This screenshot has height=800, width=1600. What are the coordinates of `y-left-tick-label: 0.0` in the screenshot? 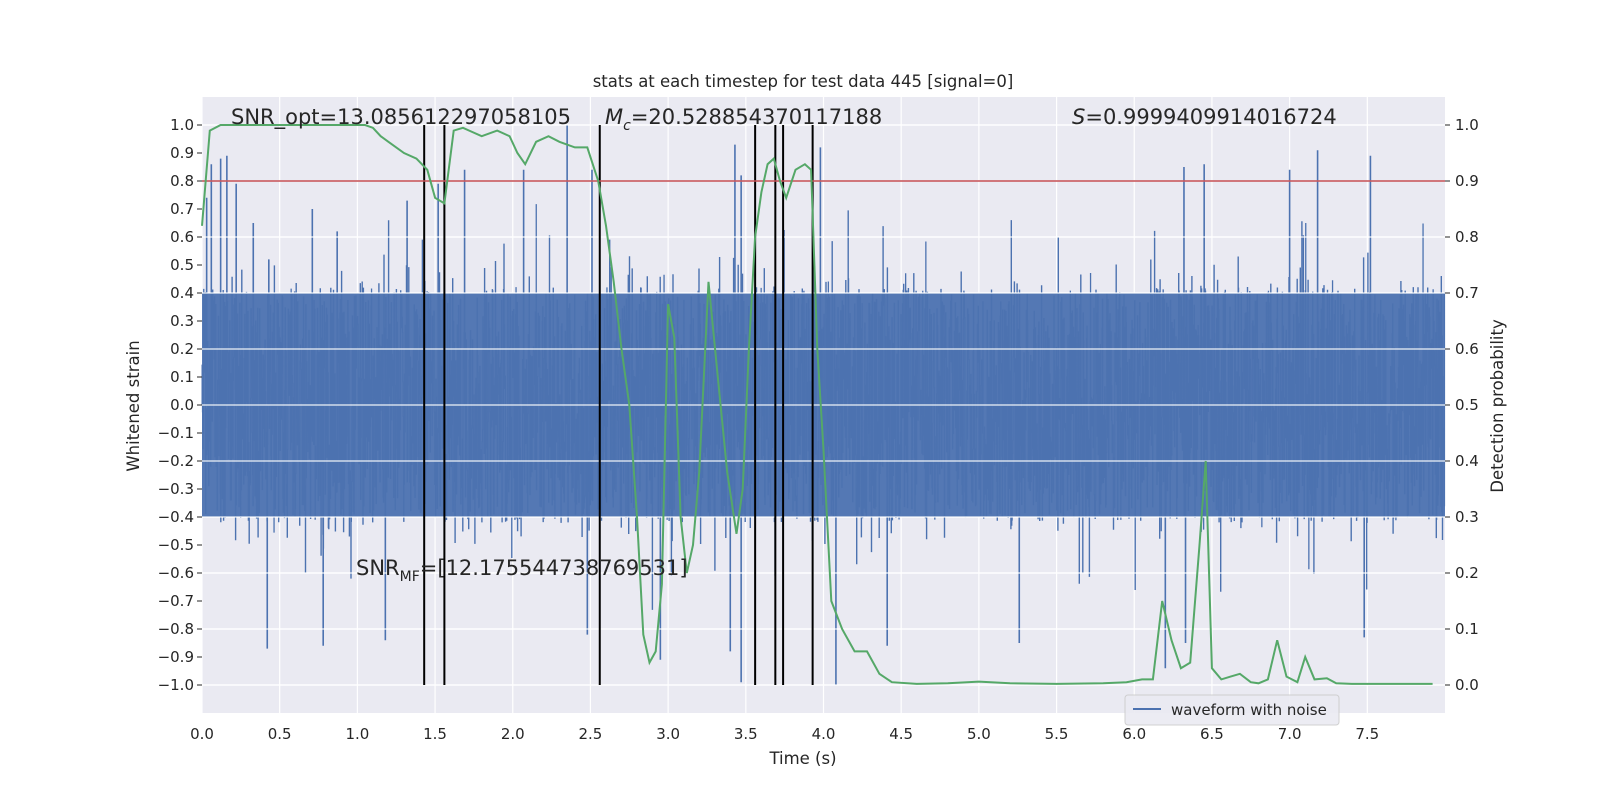 It's located at (182, 405).